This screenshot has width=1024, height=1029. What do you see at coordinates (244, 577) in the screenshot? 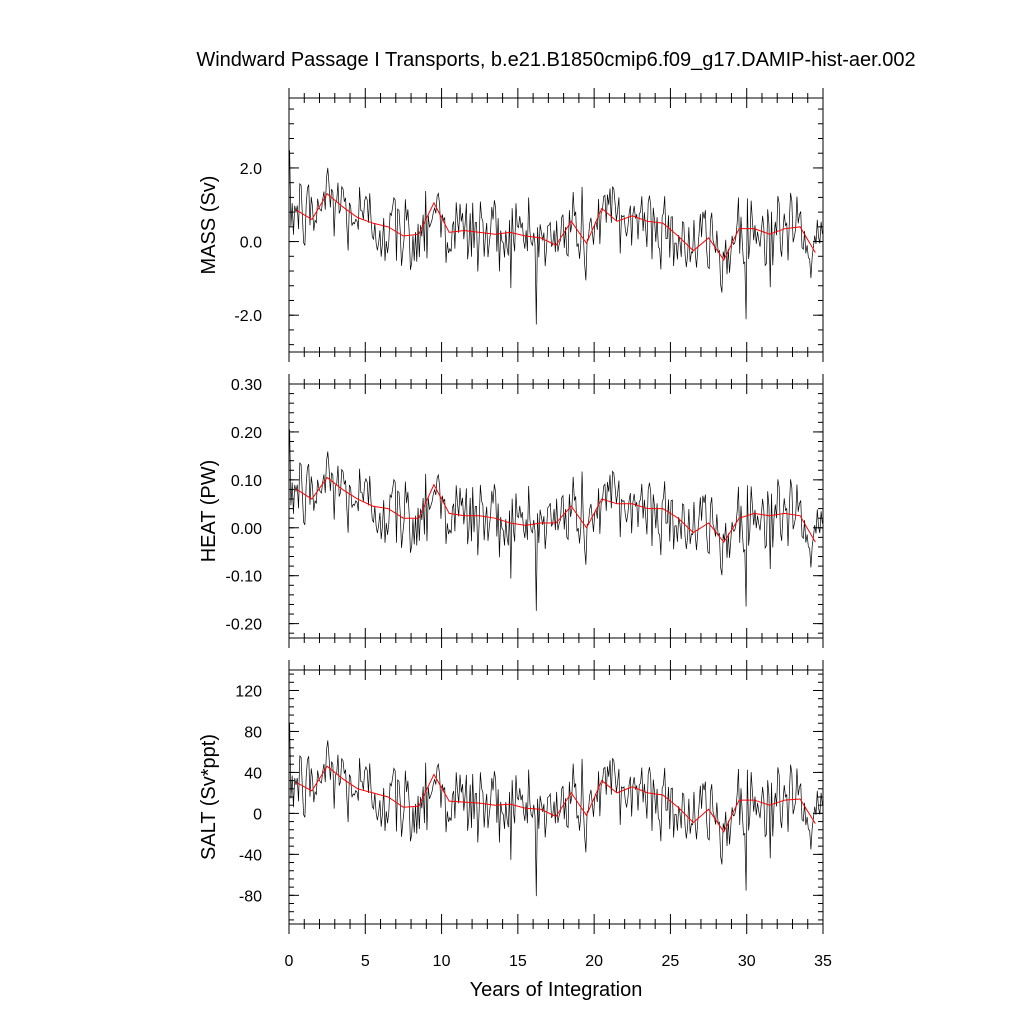
I see `y-tick-label: -0.10` at bounding box center [244, 577].